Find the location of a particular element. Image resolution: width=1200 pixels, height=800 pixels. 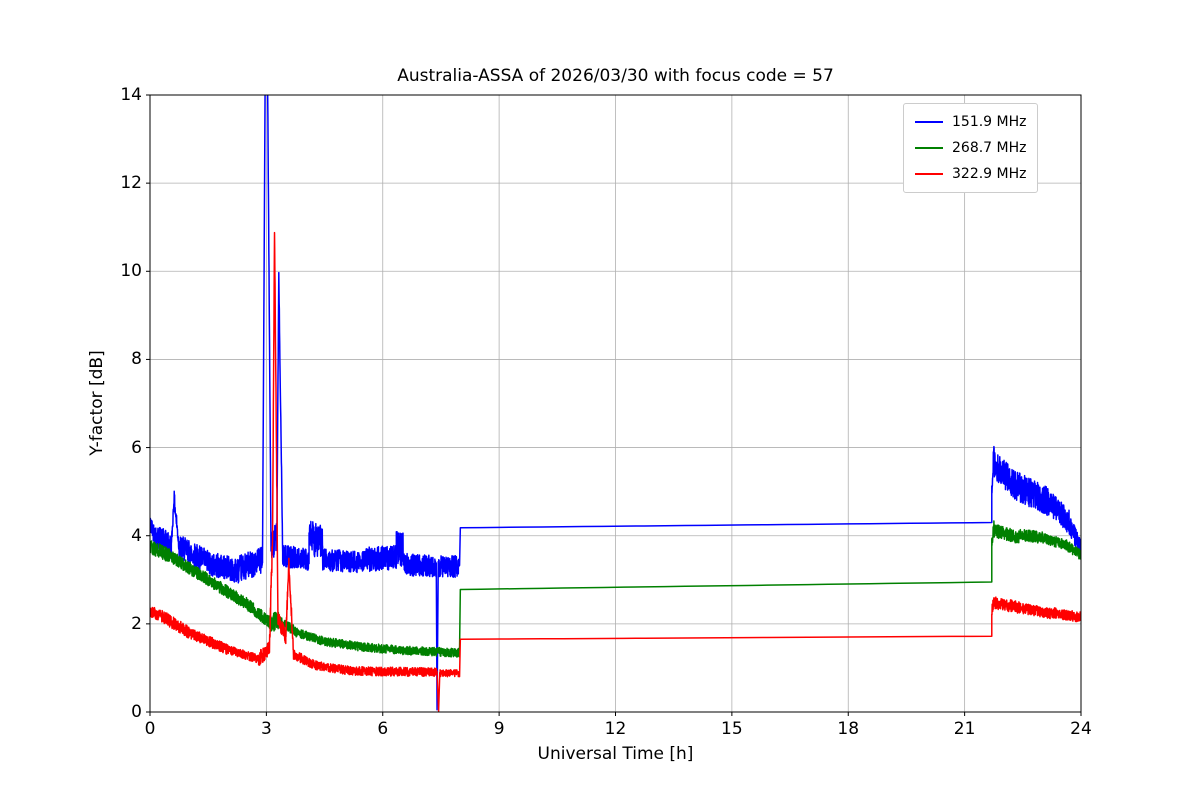

y-tick-label: 10 is located at coordinates (131, 271).